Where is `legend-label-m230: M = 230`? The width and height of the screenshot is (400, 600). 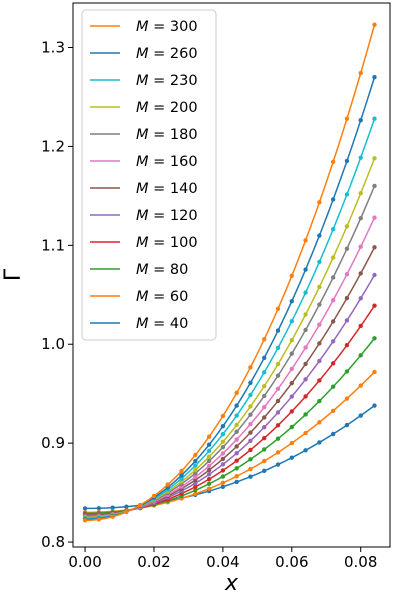
legend-label-m230: M = 230 is located at coordinates (167, 81).